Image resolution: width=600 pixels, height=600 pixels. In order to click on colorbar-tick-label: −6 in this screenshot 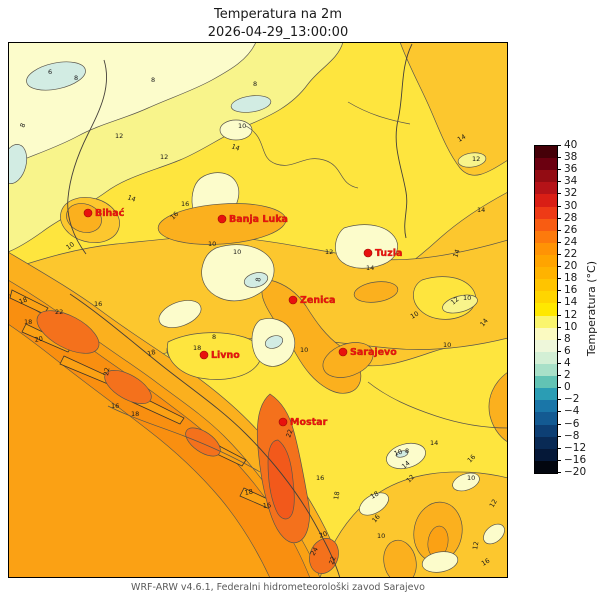, I will do `click(572, 423)`.